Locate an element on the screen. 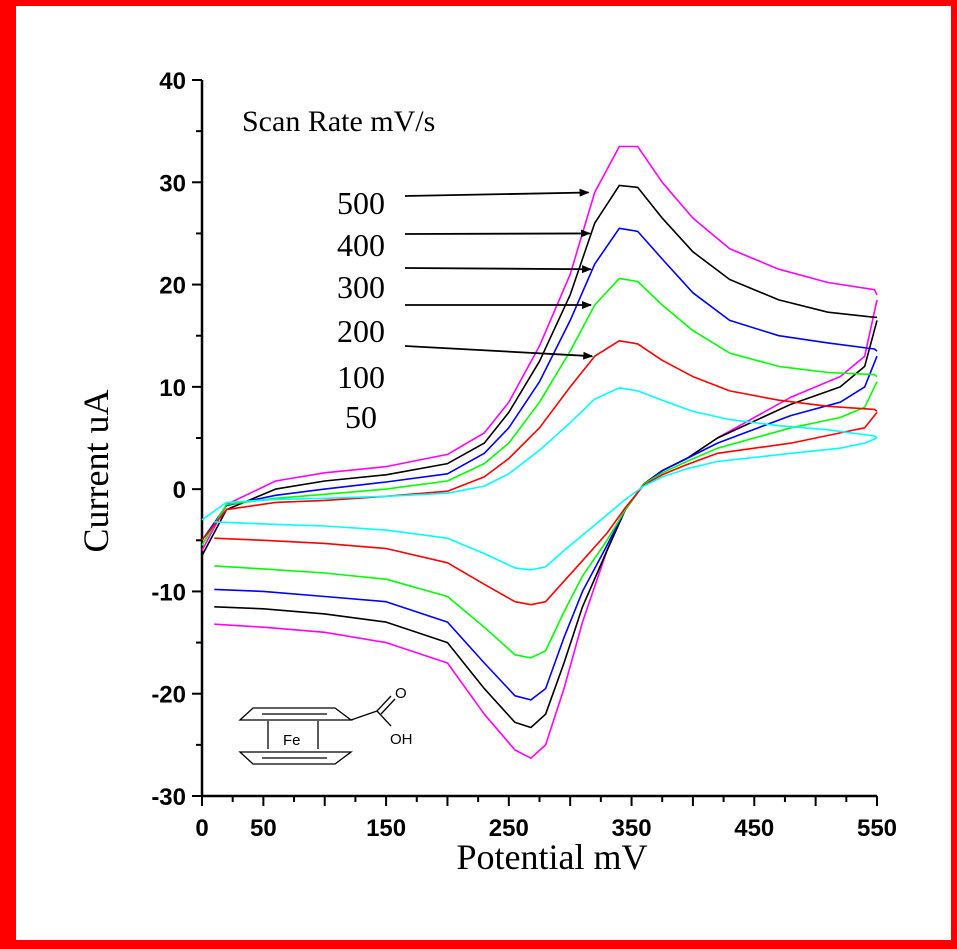 Image resolution: width=957 pixels, height=949 pixels. scan-rate-label-200: 200 is located at coordinates (361, 331).